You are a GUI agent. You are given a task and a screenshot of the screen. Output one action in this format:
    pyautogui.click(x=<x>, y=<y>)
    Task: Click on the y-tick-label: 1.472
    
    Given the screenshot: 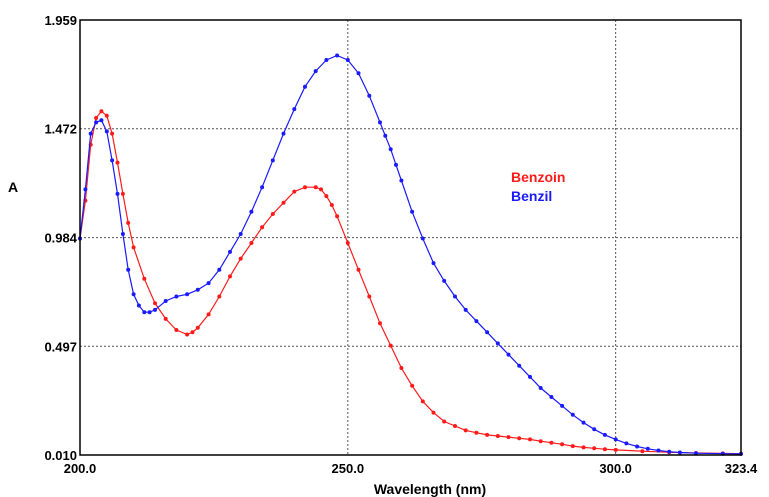 What is the action you would take?
    pyautogui.click(x=60, y=129)
    